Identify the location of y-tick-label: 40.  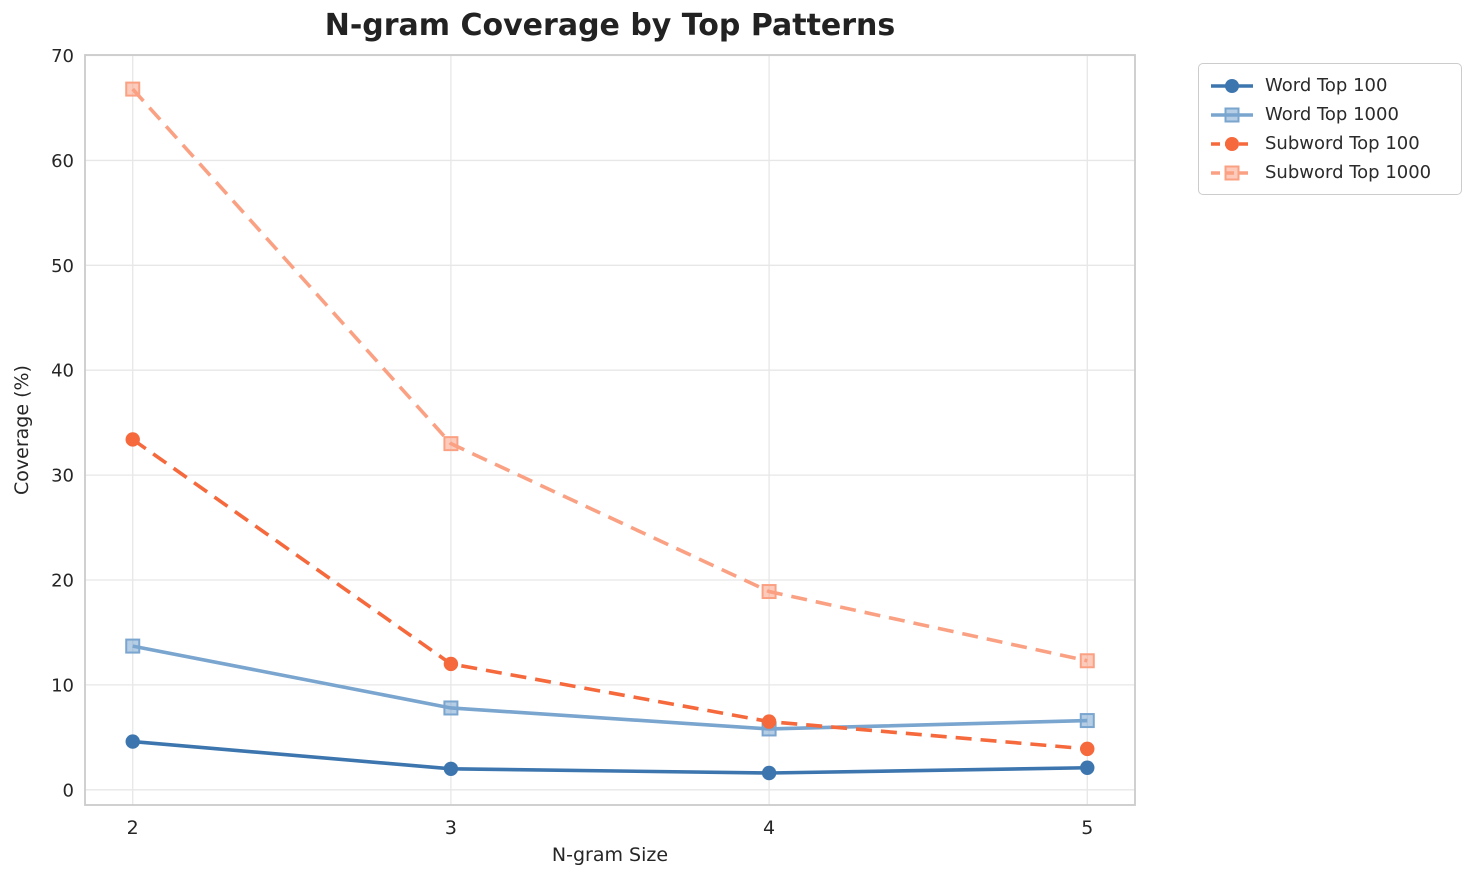
(62, 371).